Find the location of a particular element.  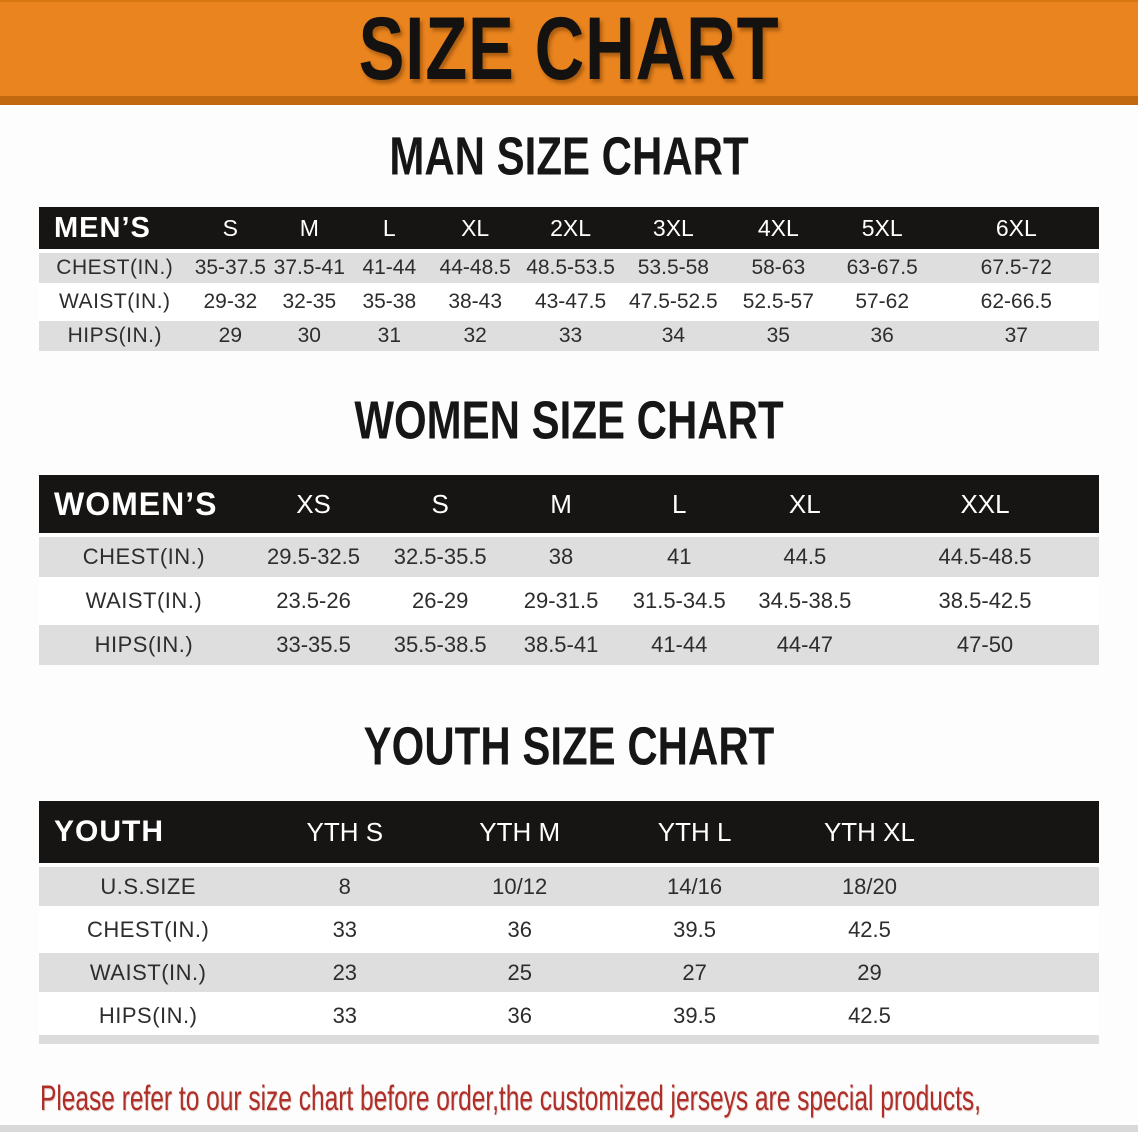

measurement-value: 52.5-57 is located at coordinates (778, 301).